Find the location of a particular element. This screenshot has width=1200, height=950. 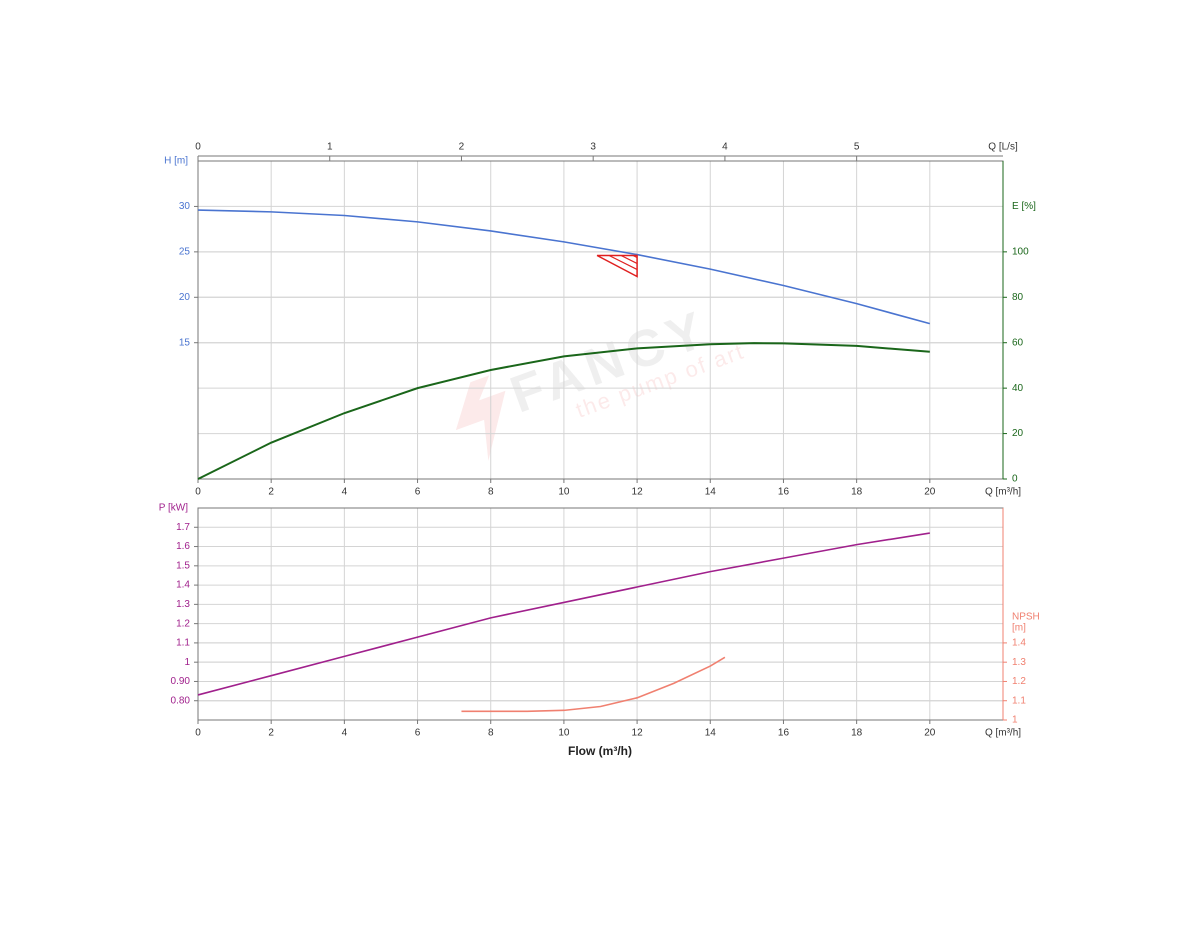

y2-tick-label: 1.3 is located at coordinates (1019, 662).